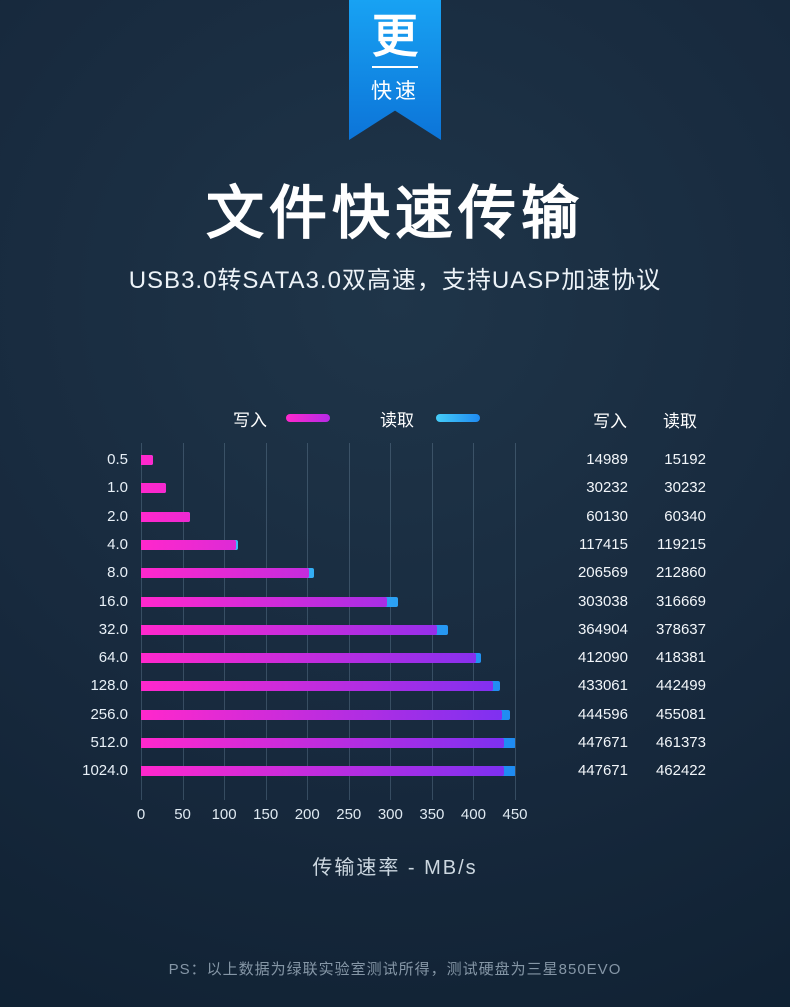  I want to click on write-value: 444596, so click(602, 714).